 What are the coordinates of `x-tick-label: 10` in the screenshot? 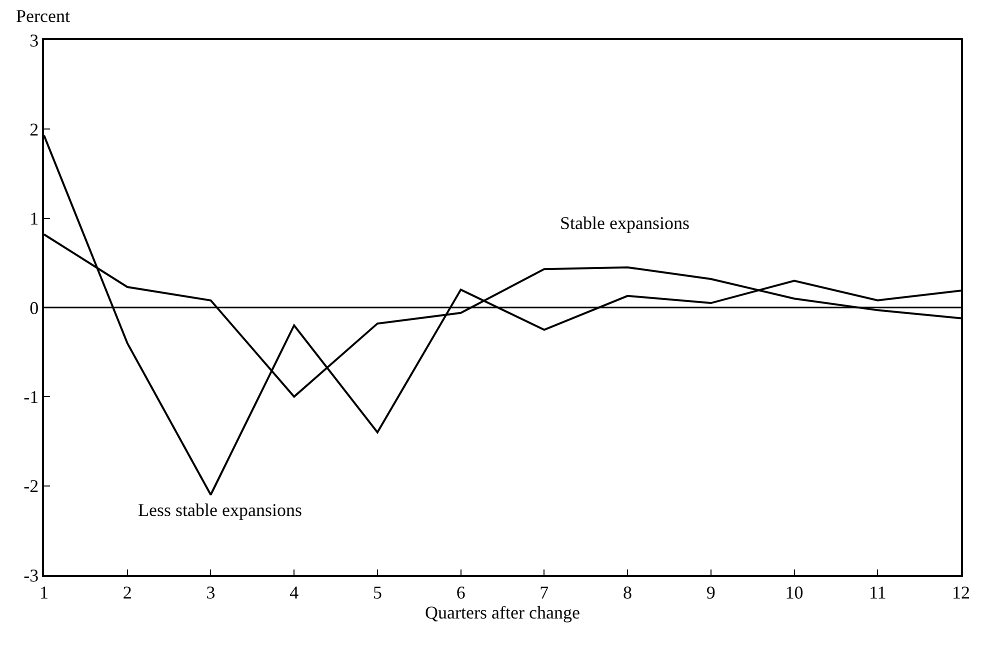 It's located at (794, 592).